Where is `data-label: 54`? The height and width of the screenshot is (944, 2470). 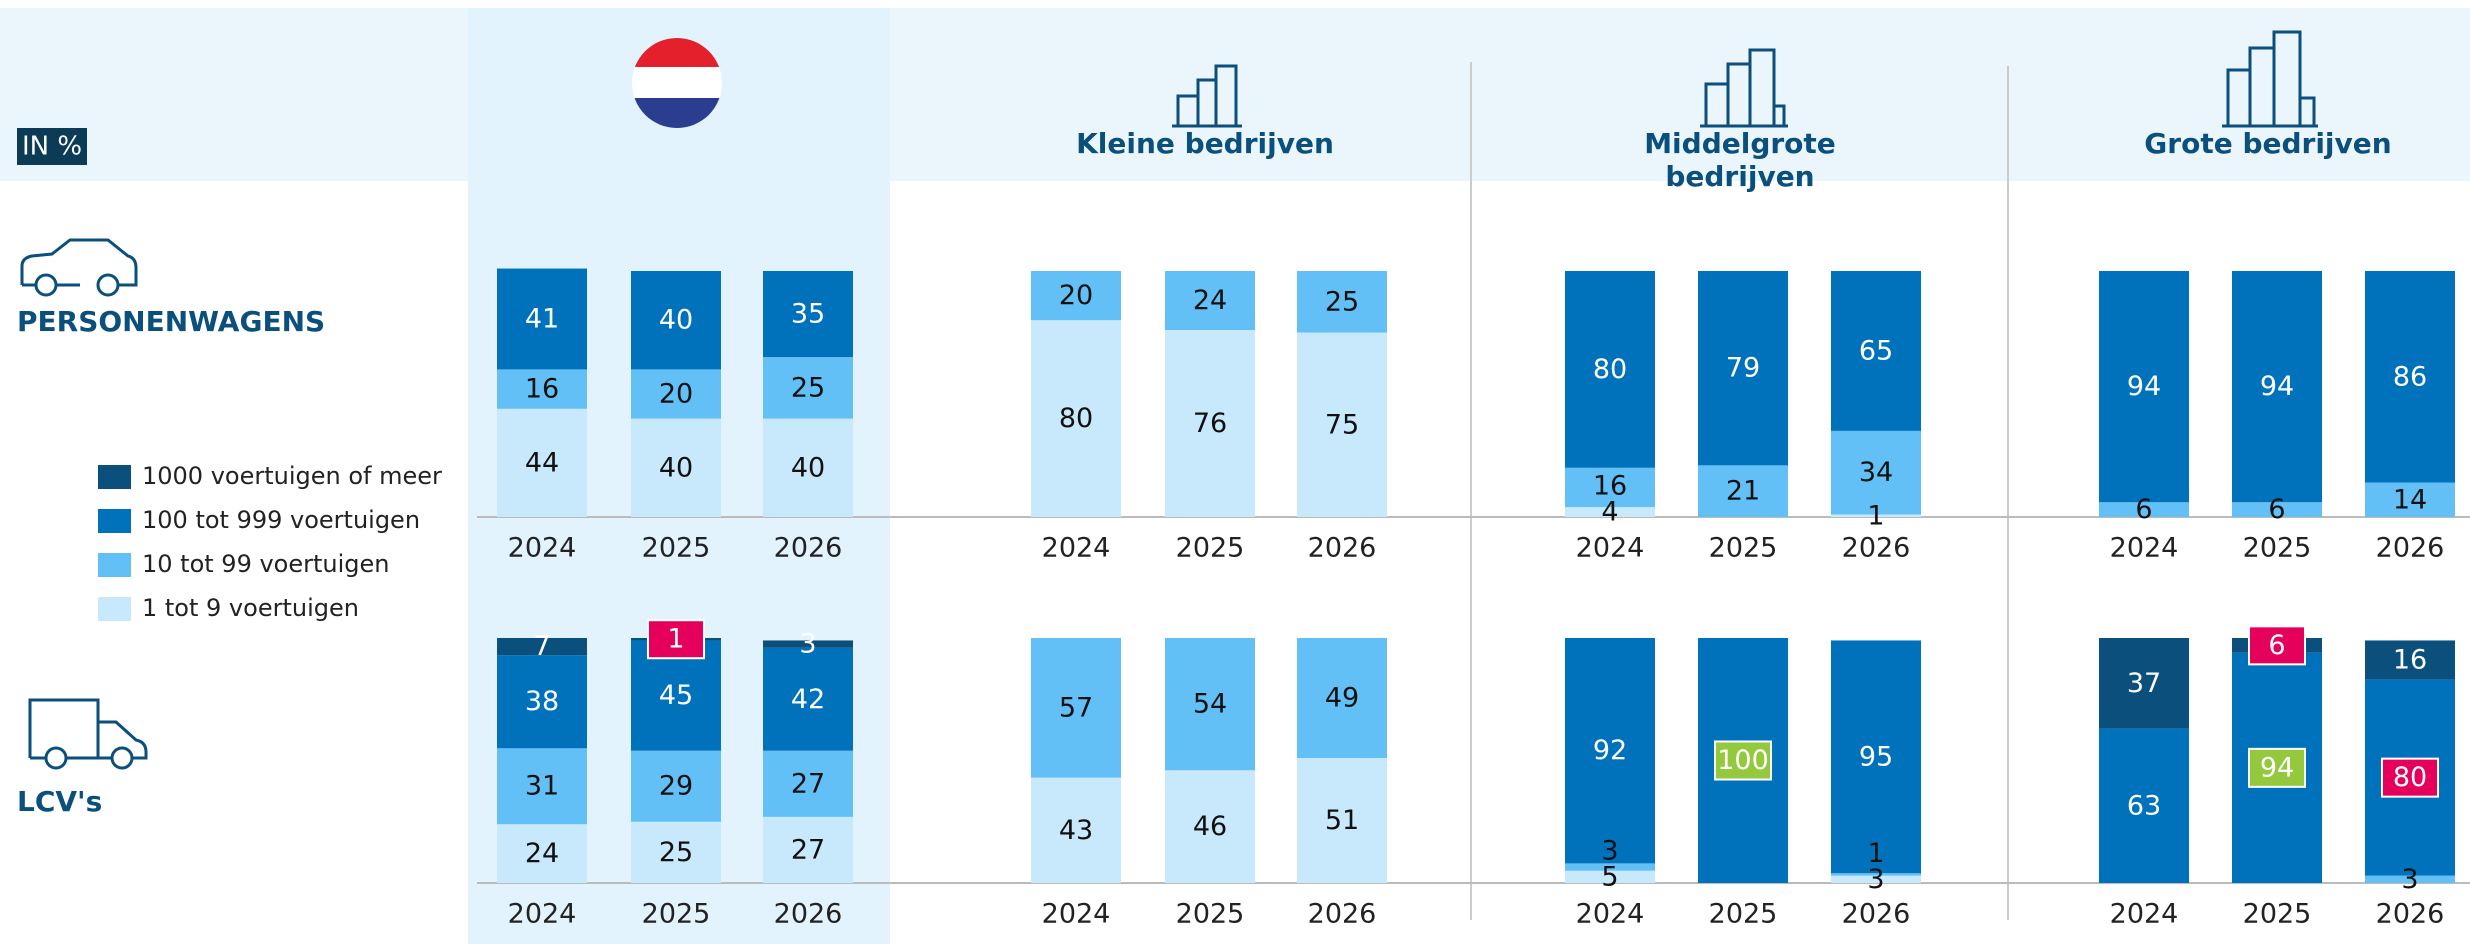
data-label: 54 is located at coordinates (1210, 704).